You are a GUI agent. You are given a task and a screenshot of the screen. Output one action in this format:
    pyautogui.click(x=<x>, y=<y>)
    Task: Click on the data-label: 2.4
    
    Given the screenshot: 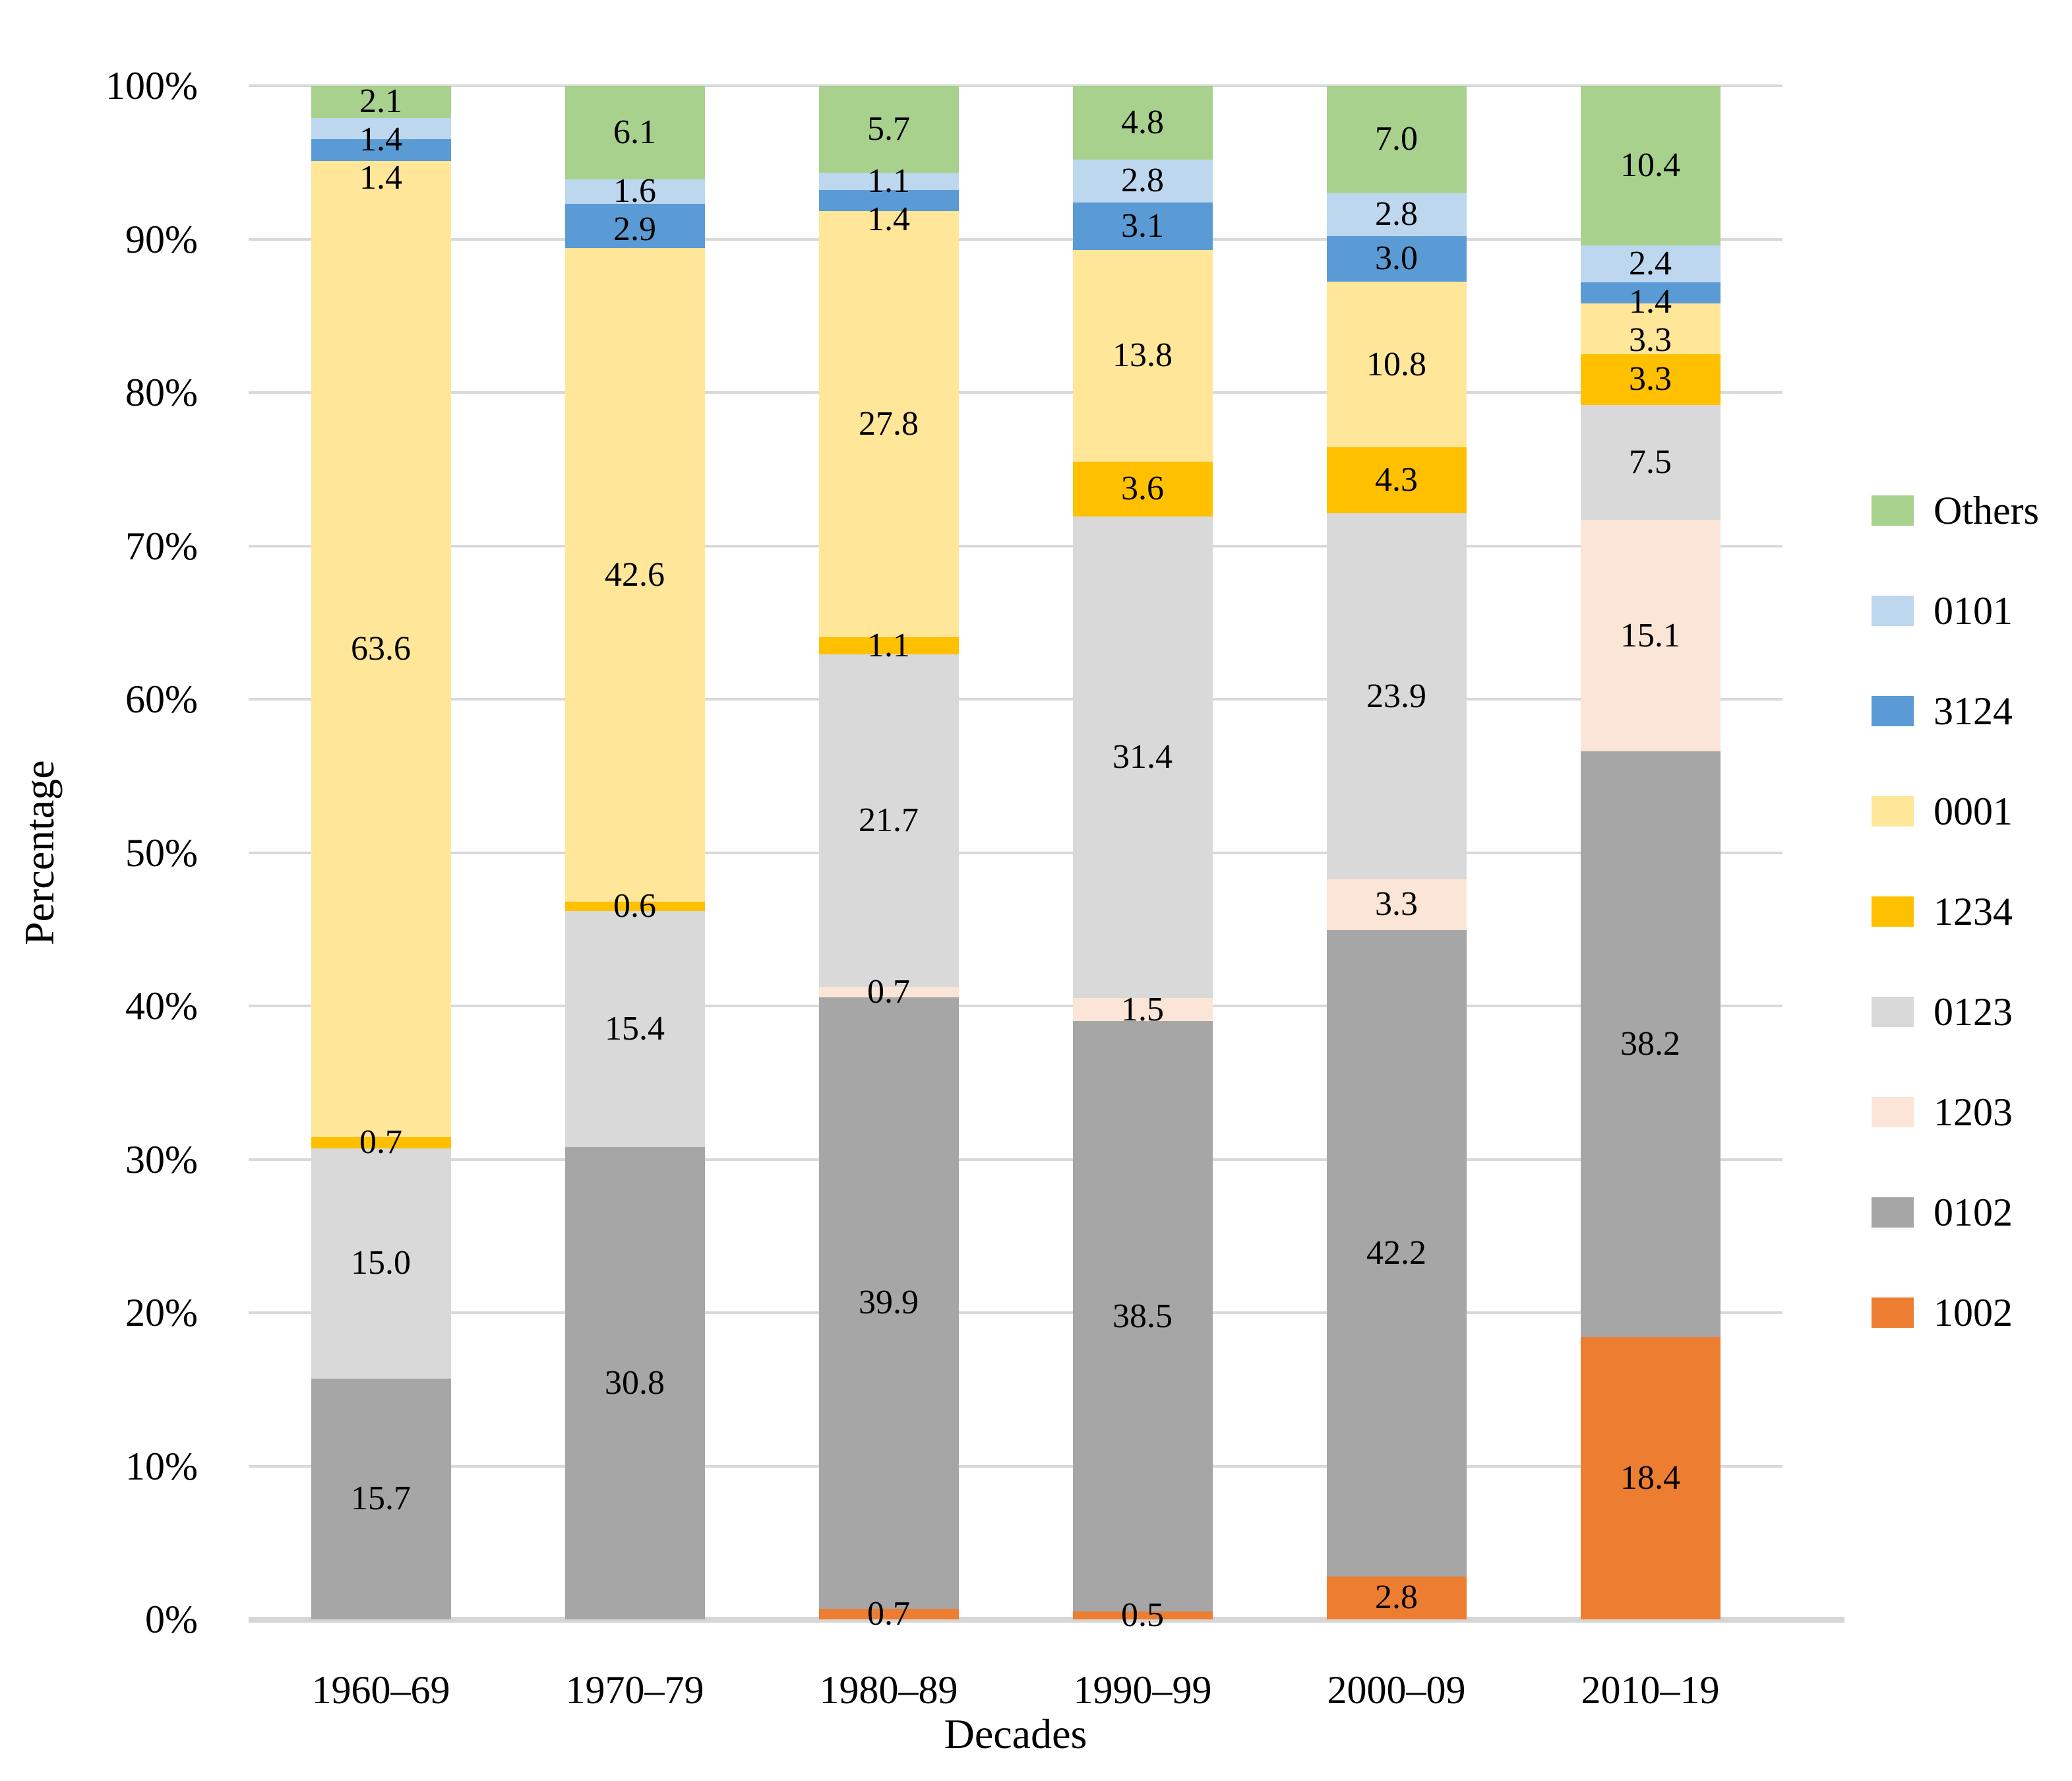 What is the action you would take?
    pyautogui.click(x=1650, y=263)
    